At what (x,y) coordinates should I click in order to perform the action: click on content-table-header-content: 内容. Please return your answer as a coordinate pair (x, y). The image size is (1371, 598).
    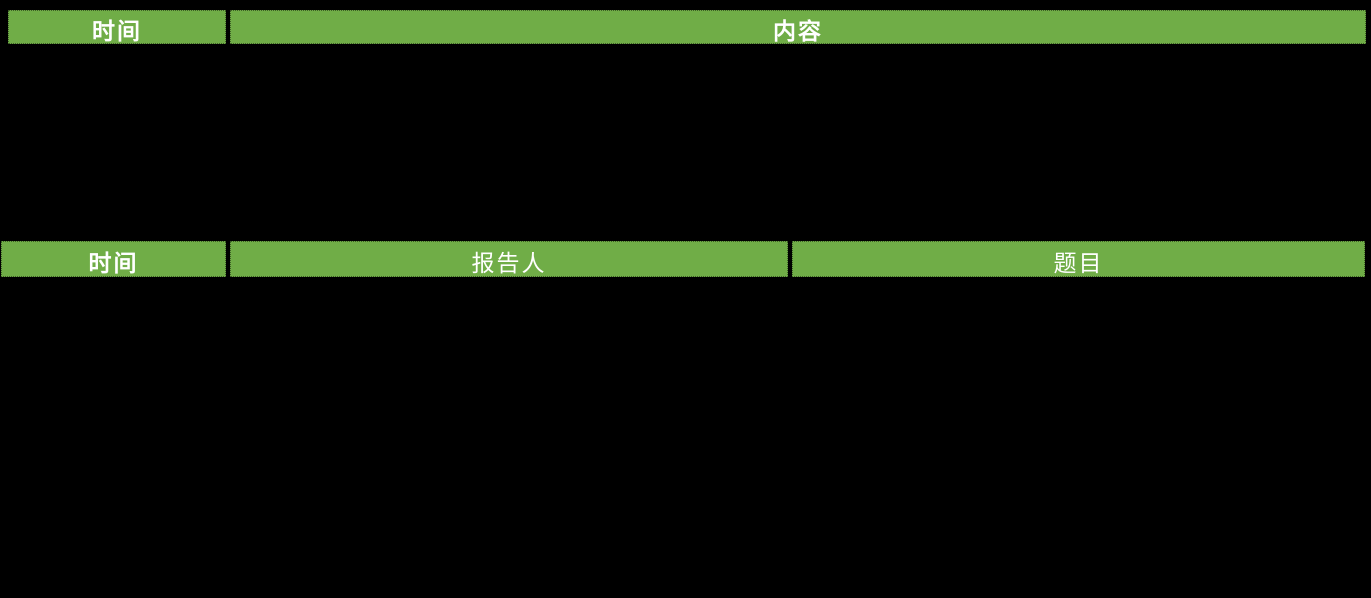
    Looking at the image, I should click on (798, 27).